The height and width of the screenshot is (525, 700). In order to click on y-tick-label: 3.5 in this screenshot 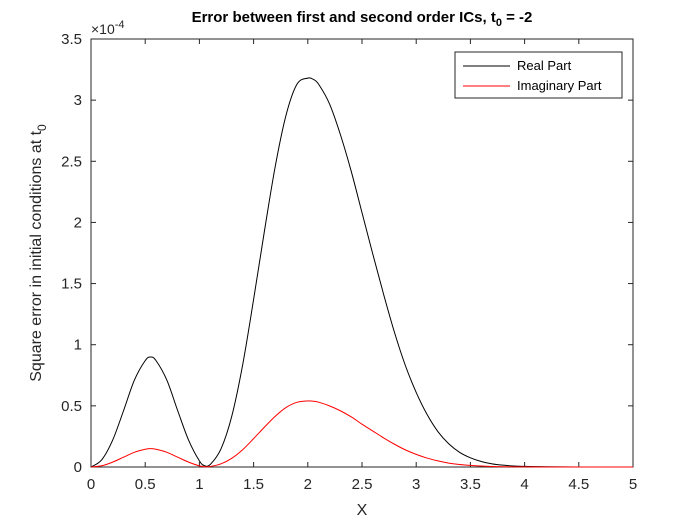, I will do `click(71, 39)`.